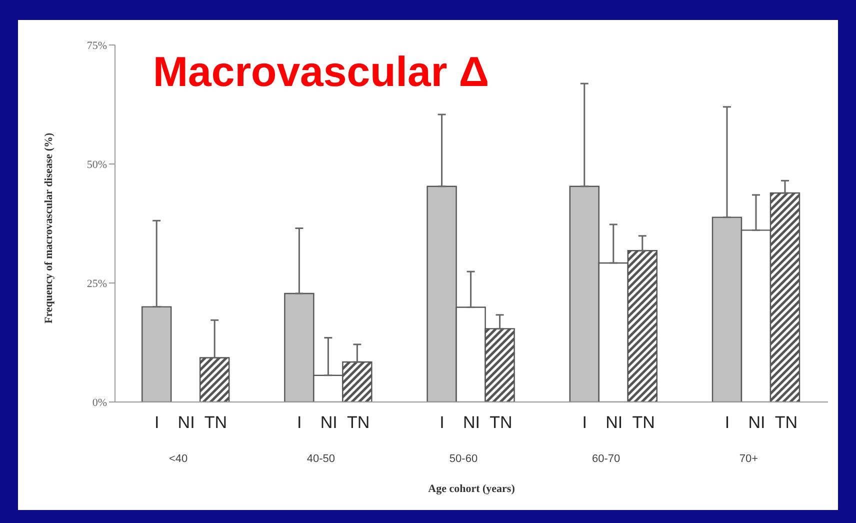 The width and height of the screenshot is (856, 523). What do you see at coordinates (99, 402) in the screenshot?
I see `y-tick-label: 0%` at bounding box center [99, 402].